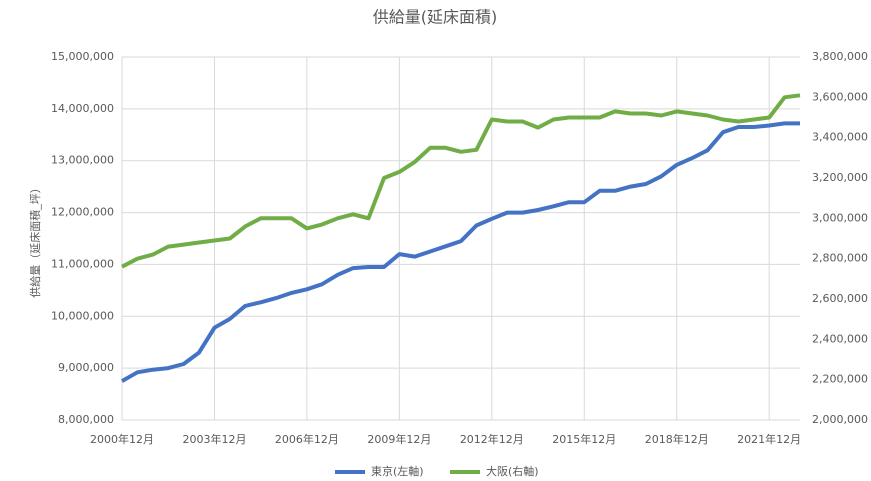 The height and width of the screenshot is (481, 871). I want to click on y2-tick-label: 2,600,000, so click(840, 298).